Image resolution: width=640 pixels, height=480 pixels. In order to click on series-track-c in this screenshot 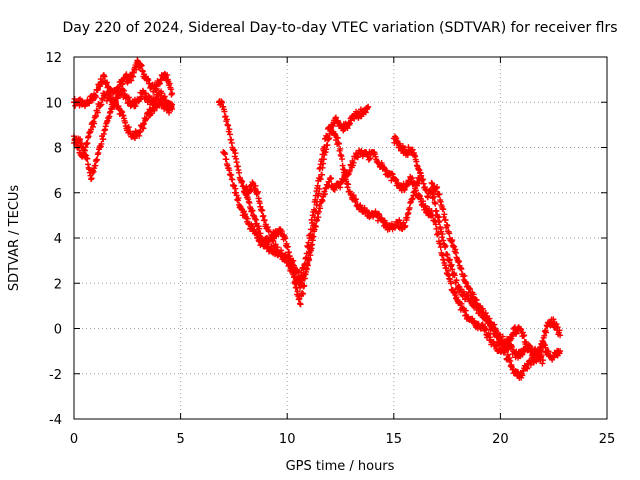, I will do `click(123, 134)`.